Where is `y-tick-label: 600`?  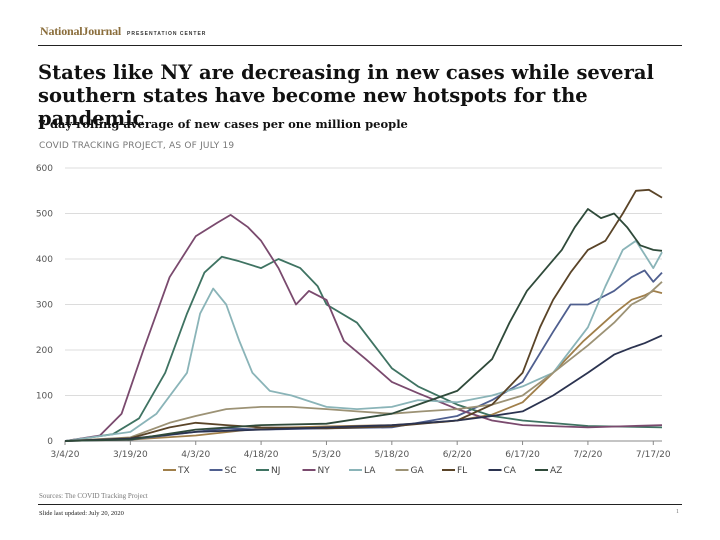 y-tick-label: 600 is located at coordinates (44, 169).